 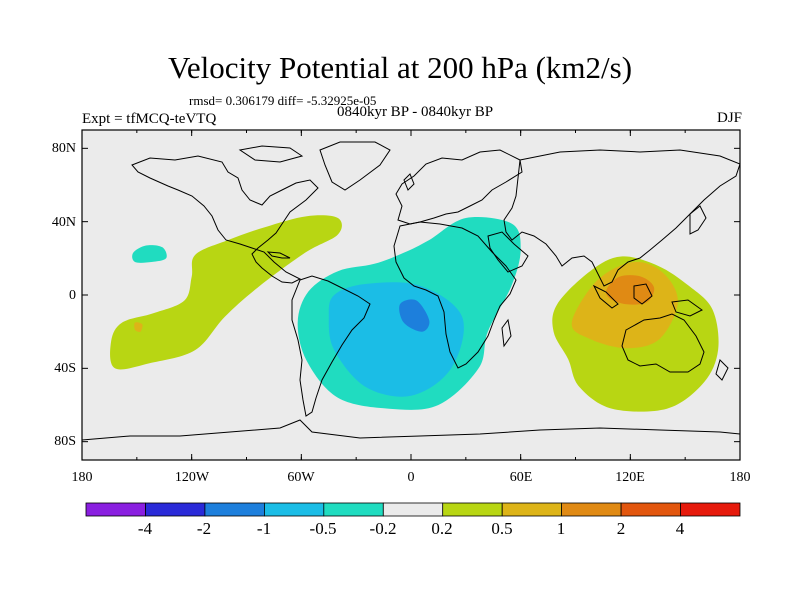 What do you see at coordinates (355, 166) in the screenshot?
I see `coast-greenland` at bounding box center [355, 166].